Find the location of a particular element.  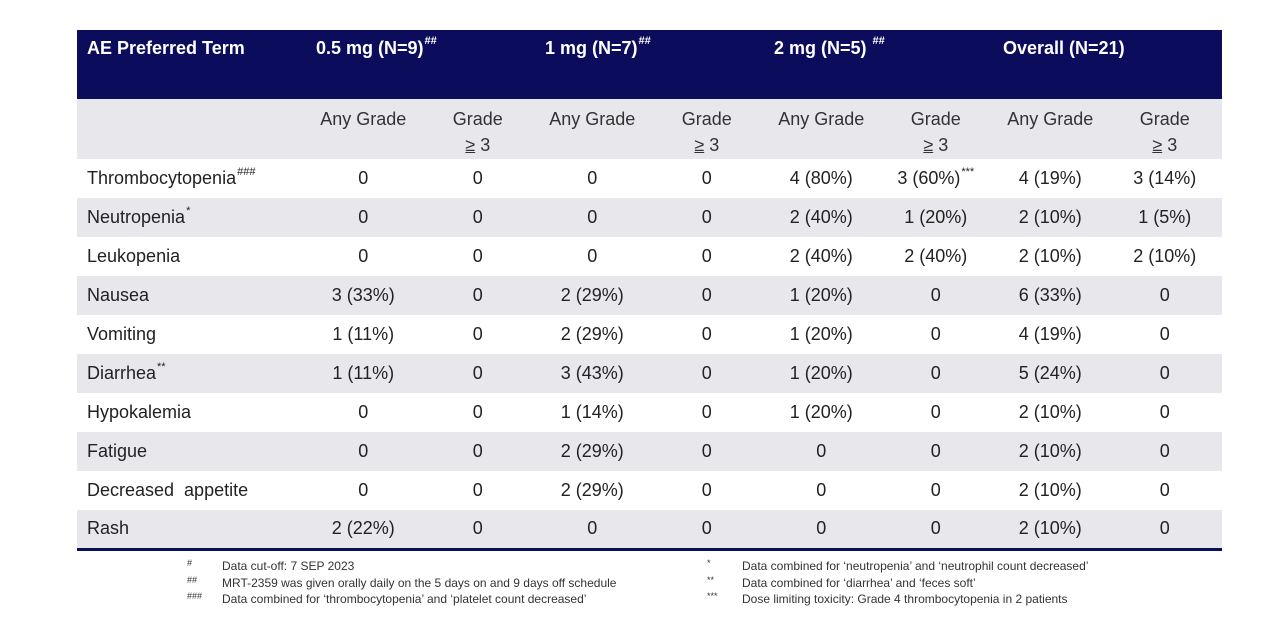

ae-term-label: Nausea is located at coordinates (118, 295).